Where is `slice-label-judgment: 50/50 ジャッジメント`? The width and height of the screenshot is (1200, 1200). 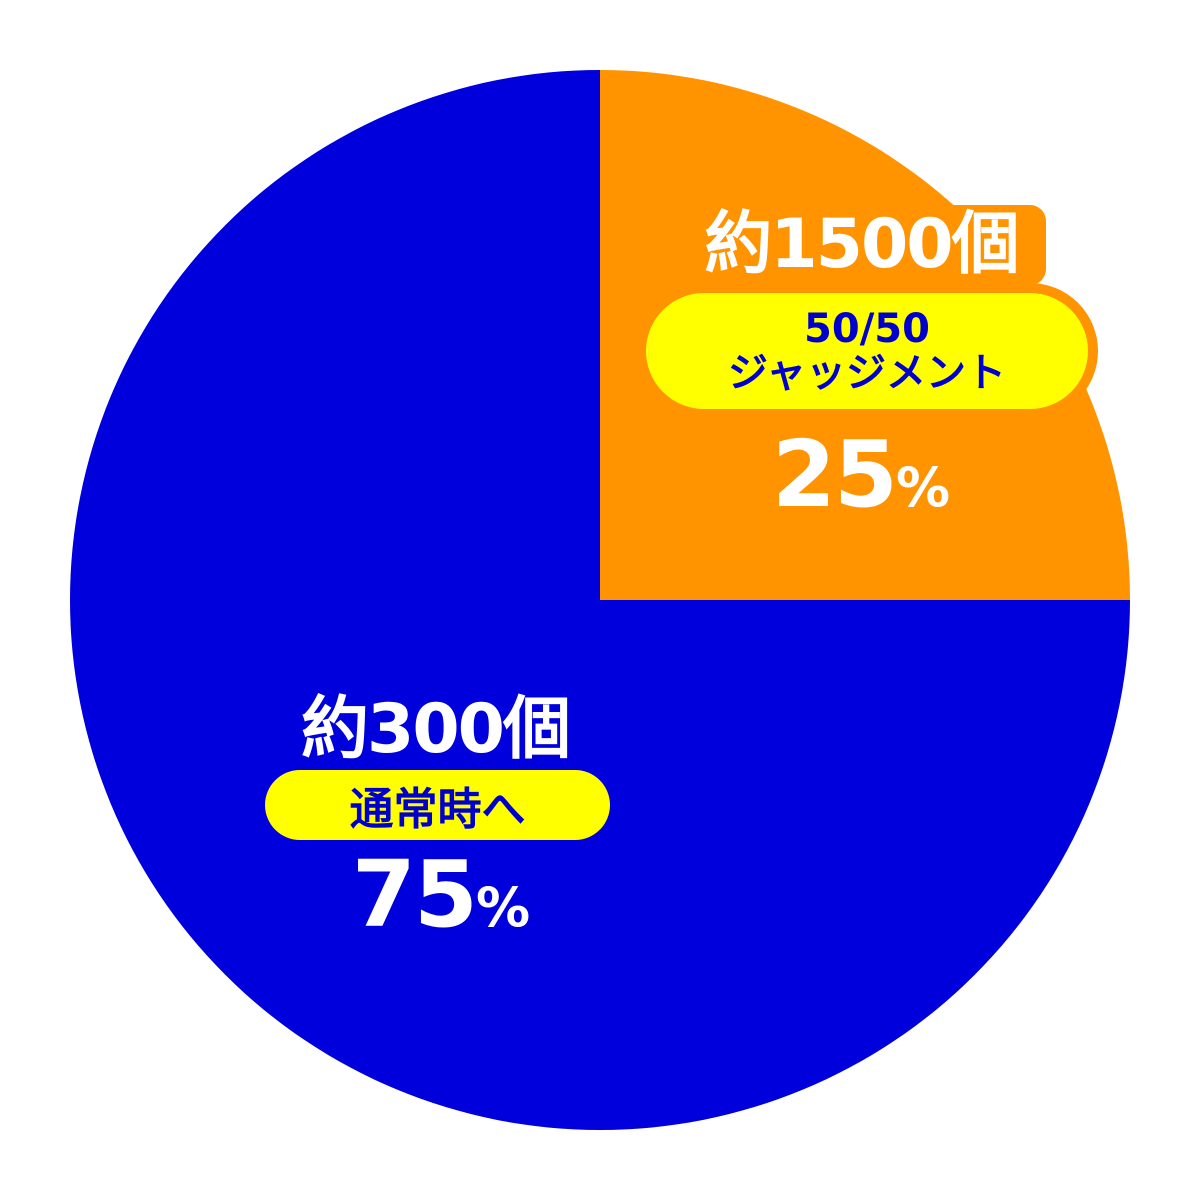
slice-label-judgment: 50/50 ジャッジメント is located at coordinates (867, 351).